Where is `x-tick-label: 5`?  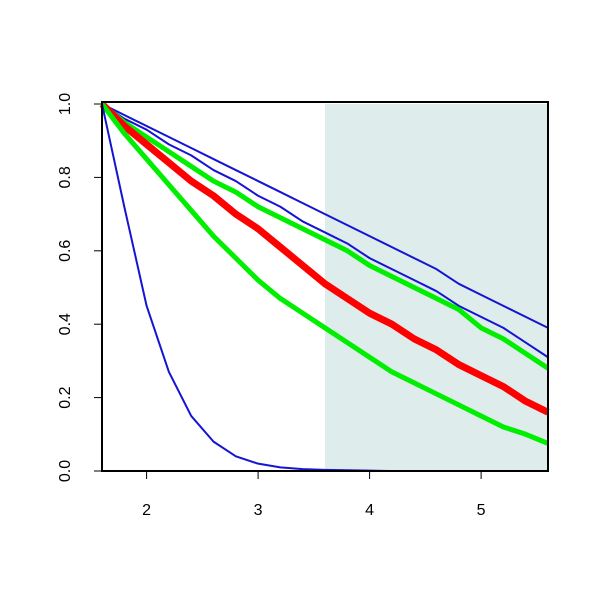
x-tick-label: 5 is located at coordinates (481, 510).